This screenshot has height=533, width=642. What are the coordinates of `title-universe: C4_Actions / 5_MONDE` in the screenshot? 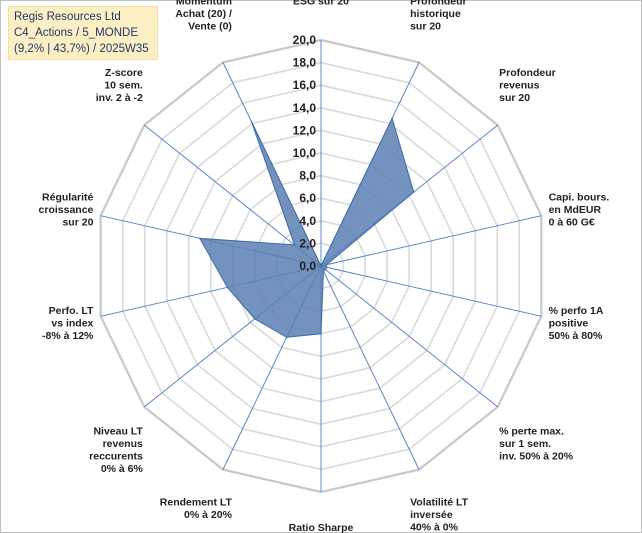 It's located at (76, 33).